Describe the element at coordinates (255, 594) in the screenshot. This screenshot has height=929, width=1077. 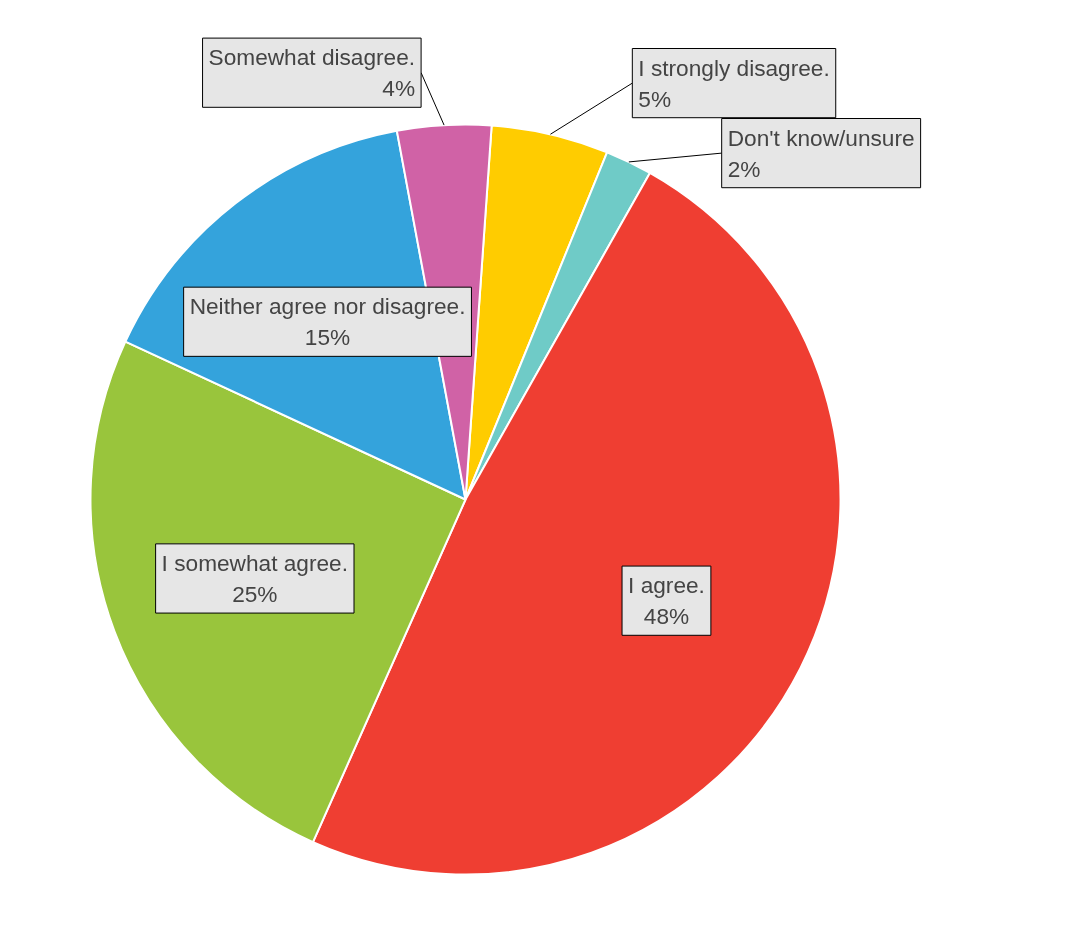
I see `data-label: 25%` at that location.